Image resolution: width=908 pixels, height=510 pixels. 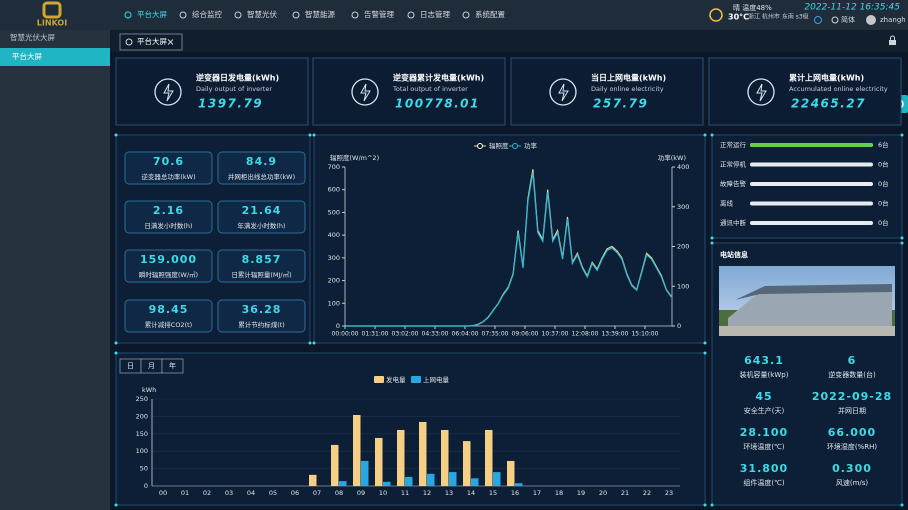 What do you see at coordinates (563, 92) in the screenshot?
I see `kpi-icon` at bounding box center [563, 92].